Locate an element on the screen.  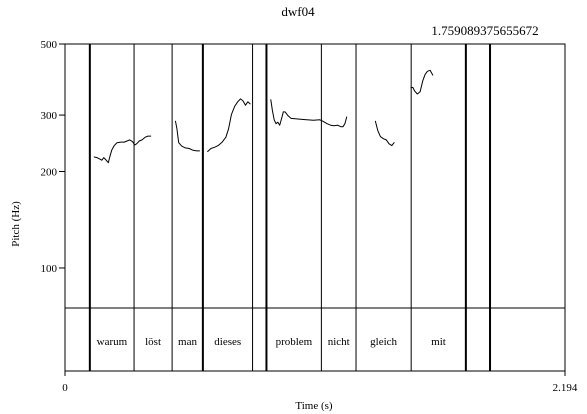
word-label: warum is located at coordinates (112, 342).